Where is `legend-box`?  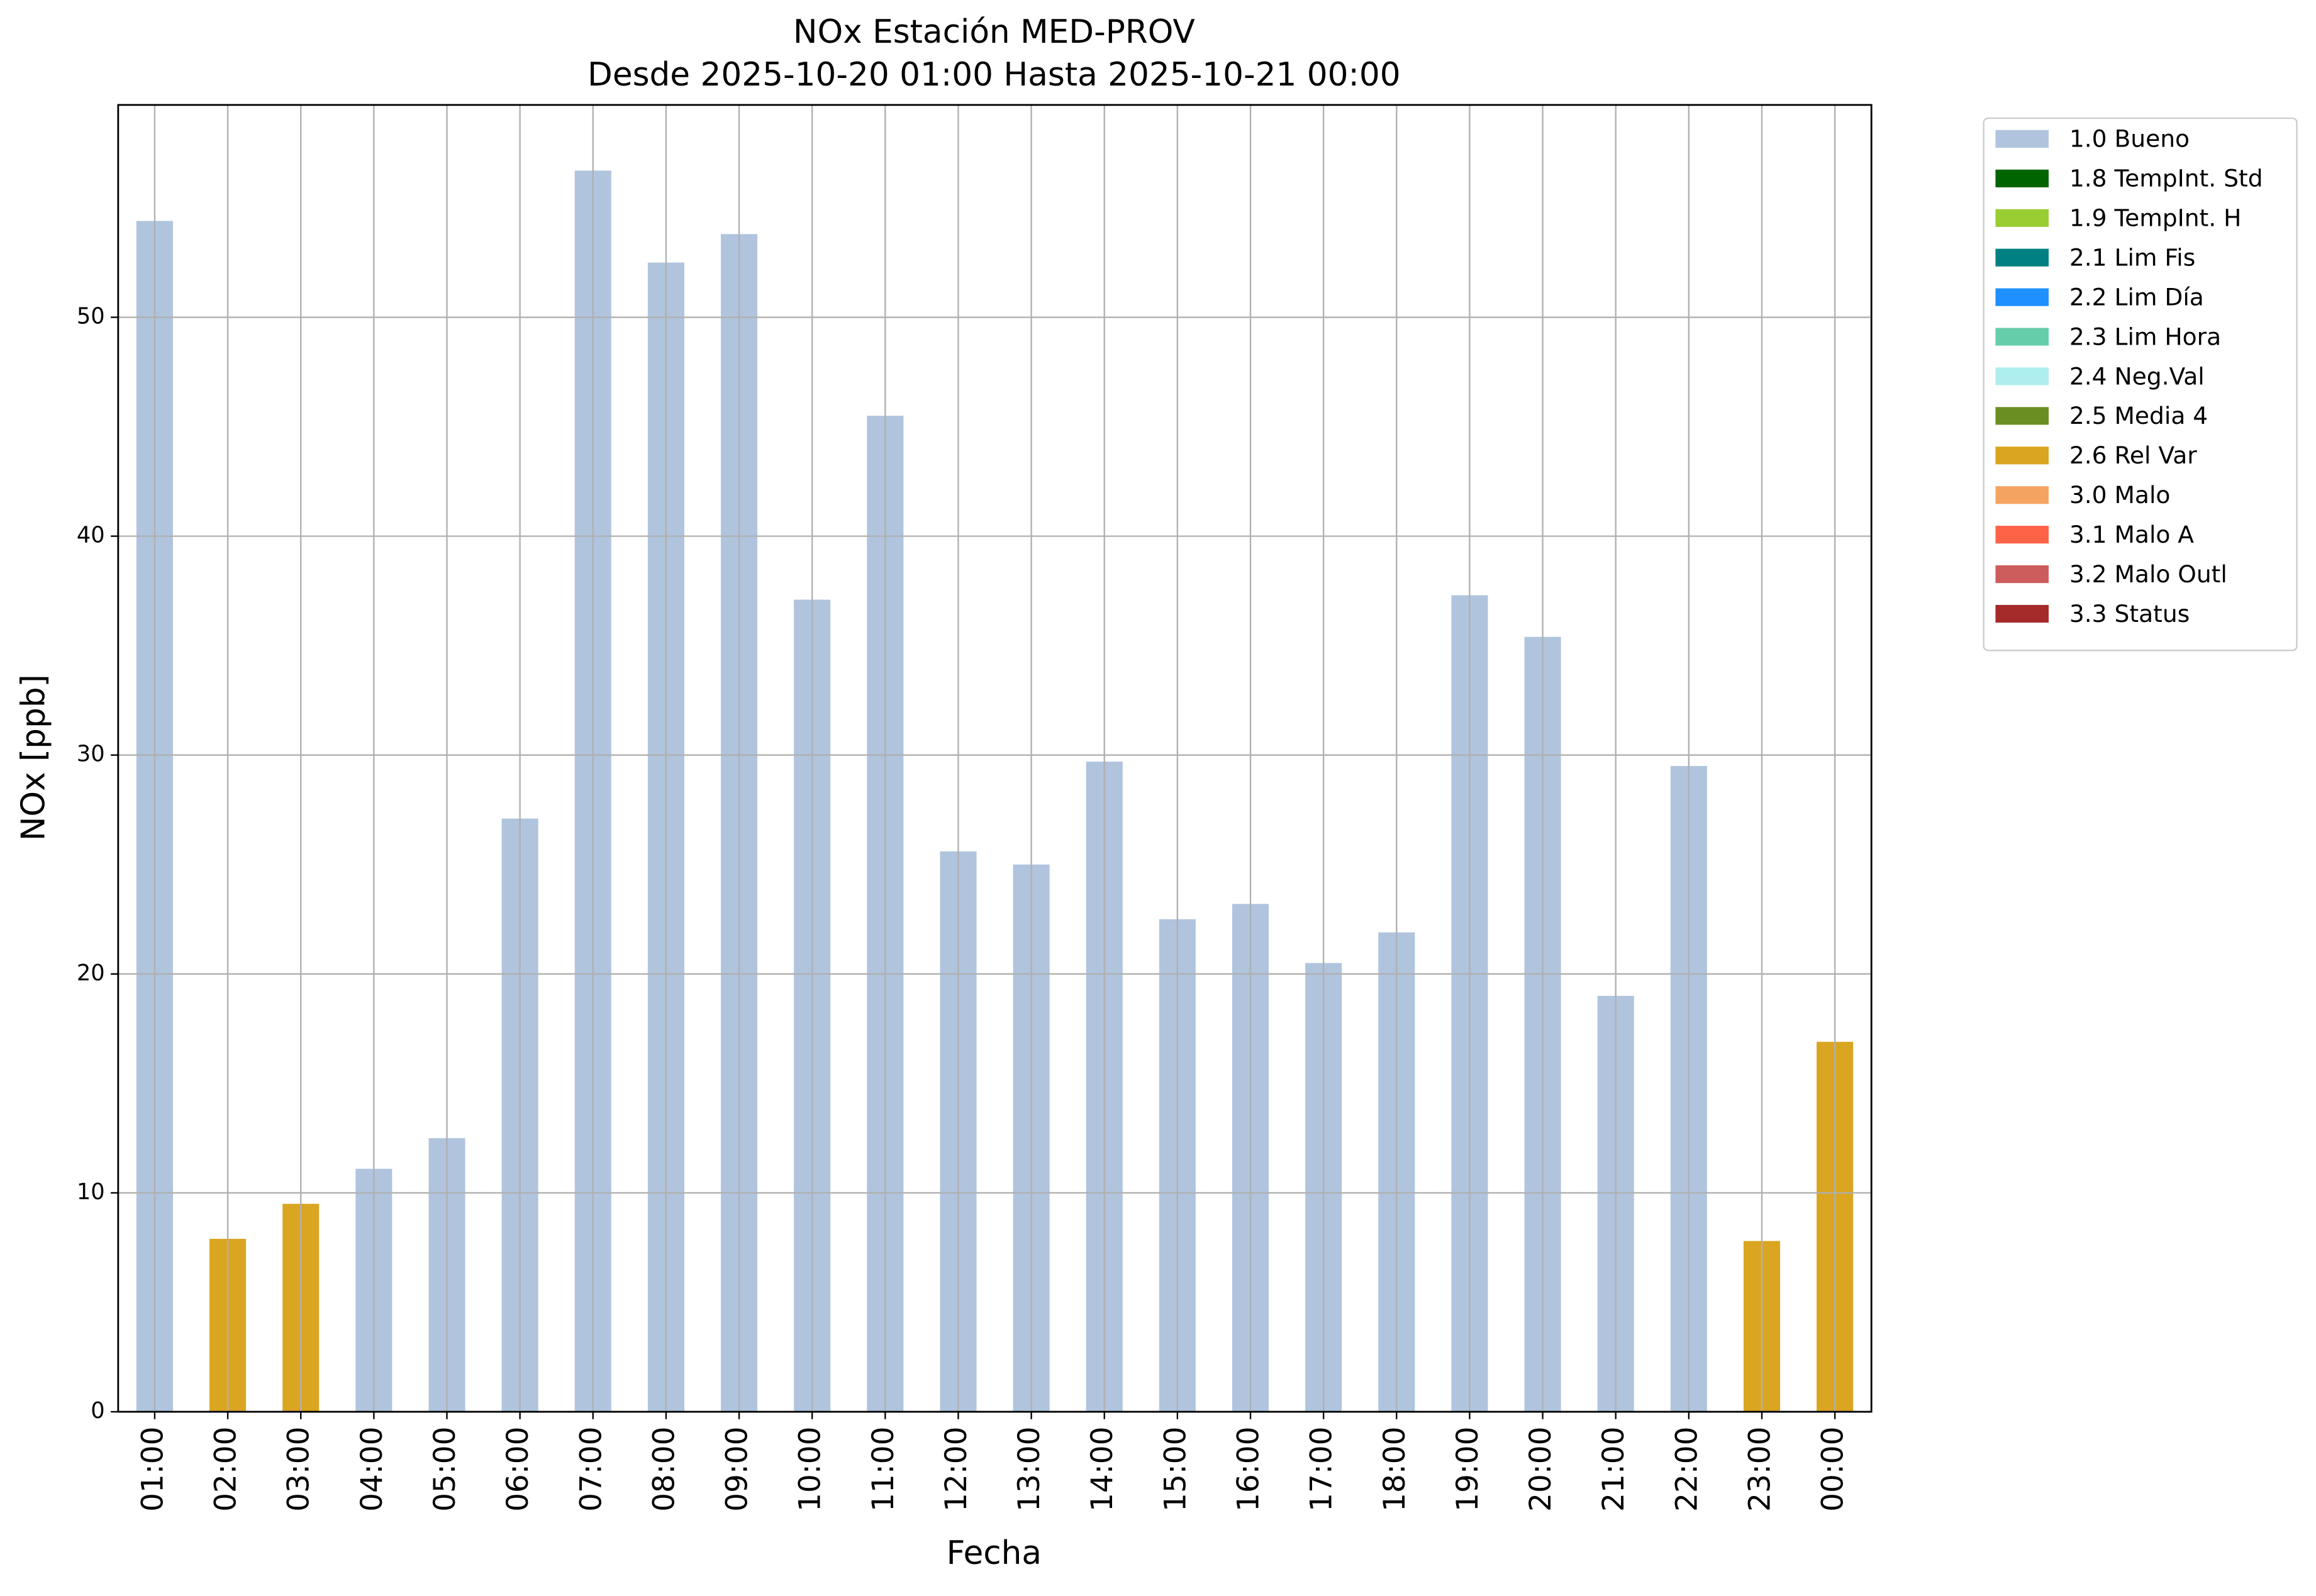 legend-box is located at coordinates (2140, 384).